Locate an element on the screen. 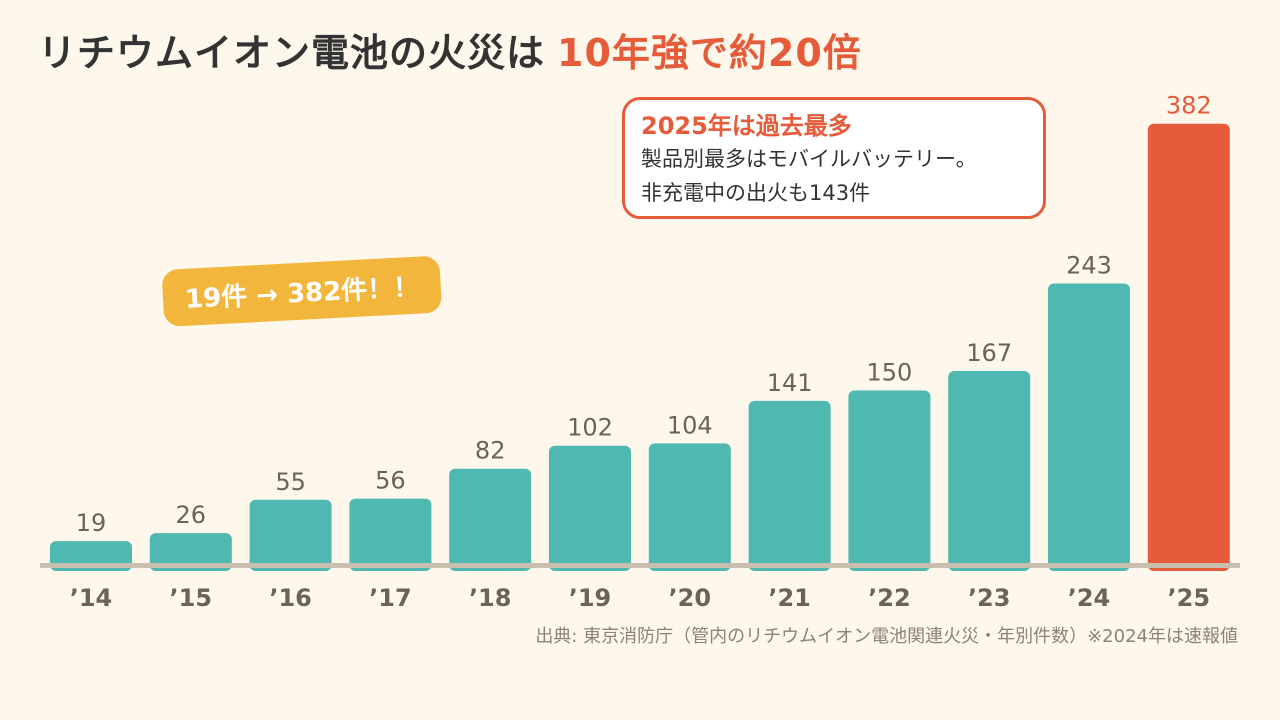  x-tick-label-6: ’20 is located at coordinates (690, 598).